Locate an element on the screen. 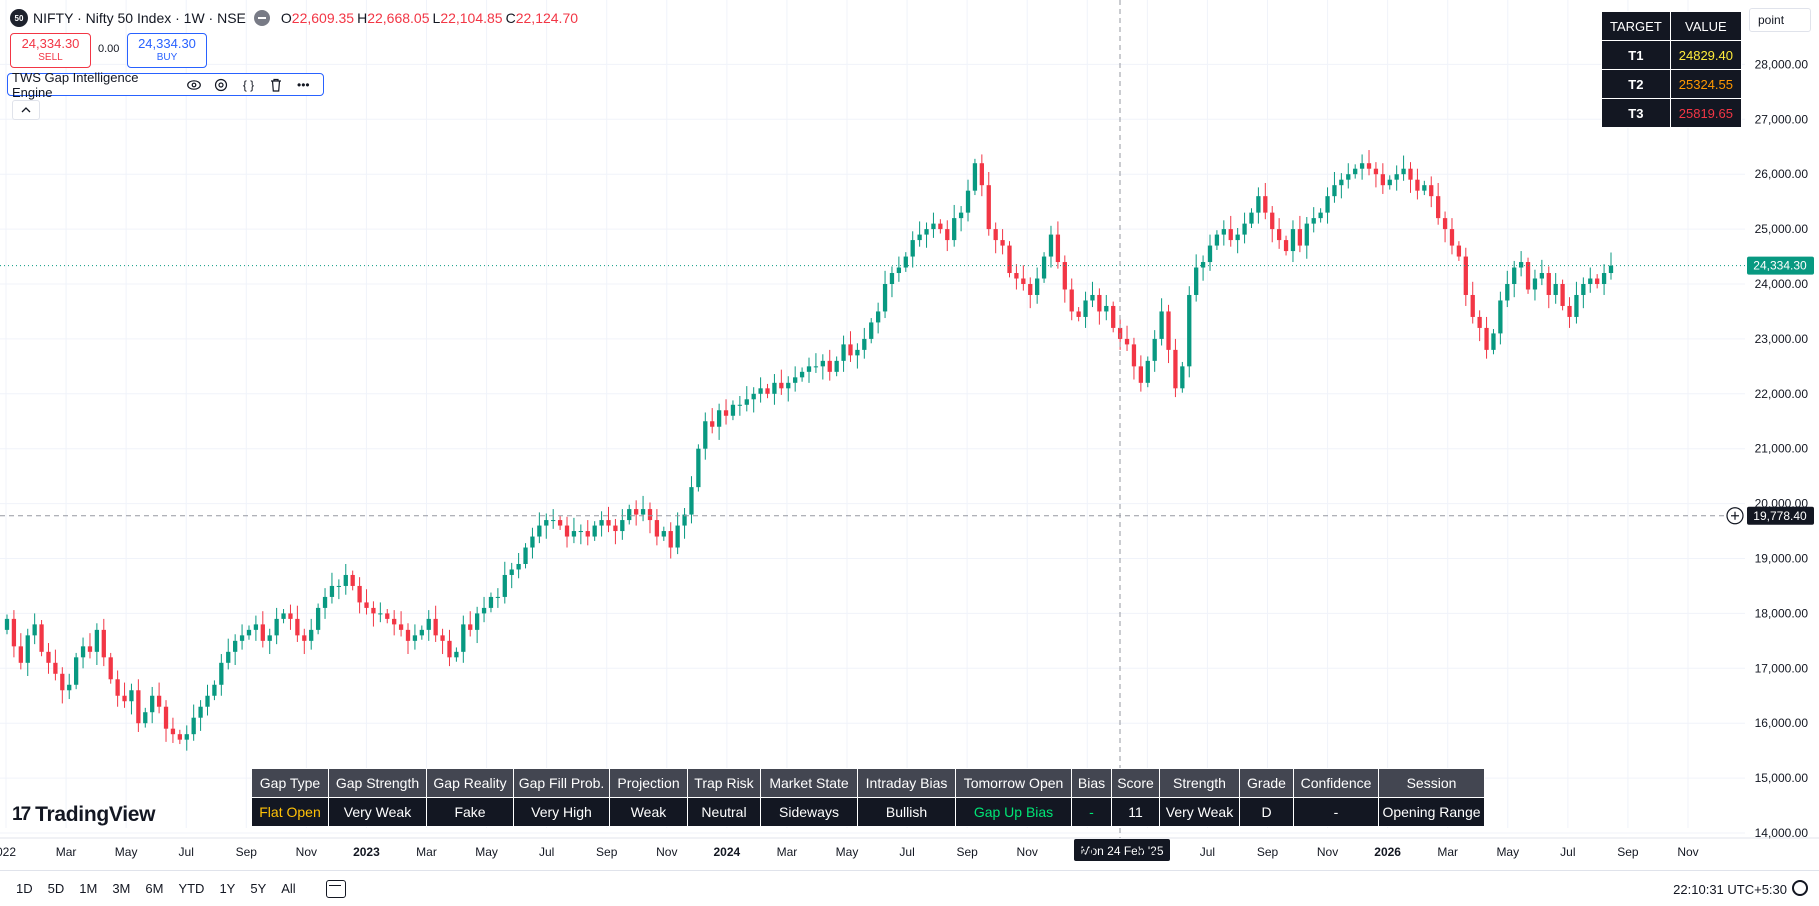  settings-icon is located at coordinates (220, 85).